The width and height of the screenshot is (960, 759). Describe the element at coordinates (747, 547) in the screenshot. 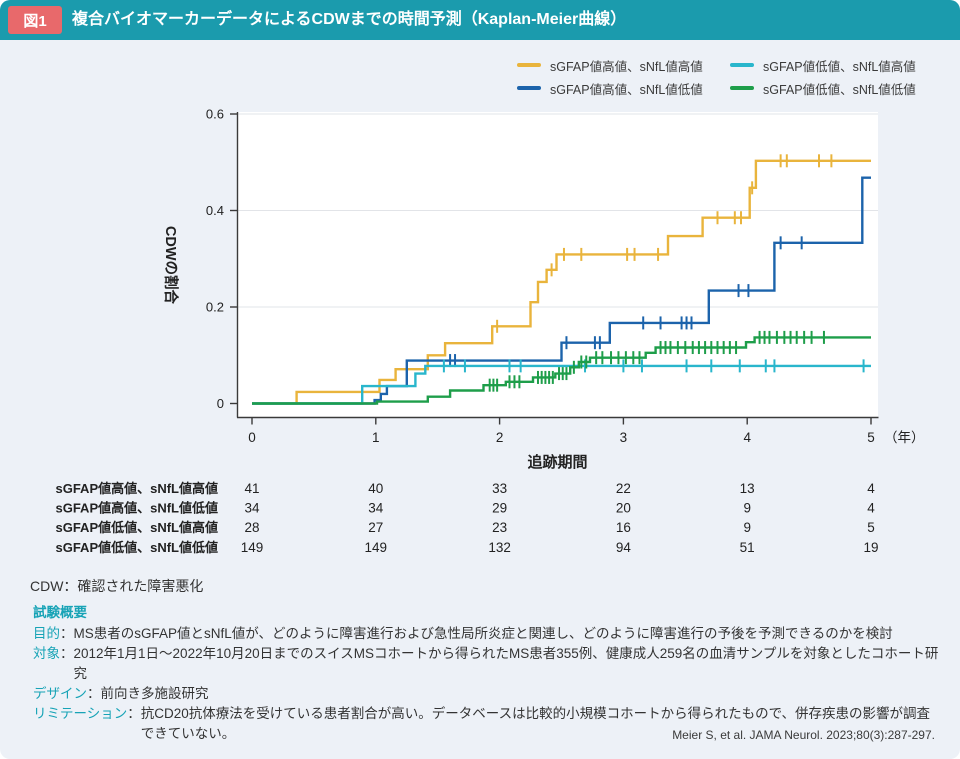

I see `at-risk-count: 51` at that location.